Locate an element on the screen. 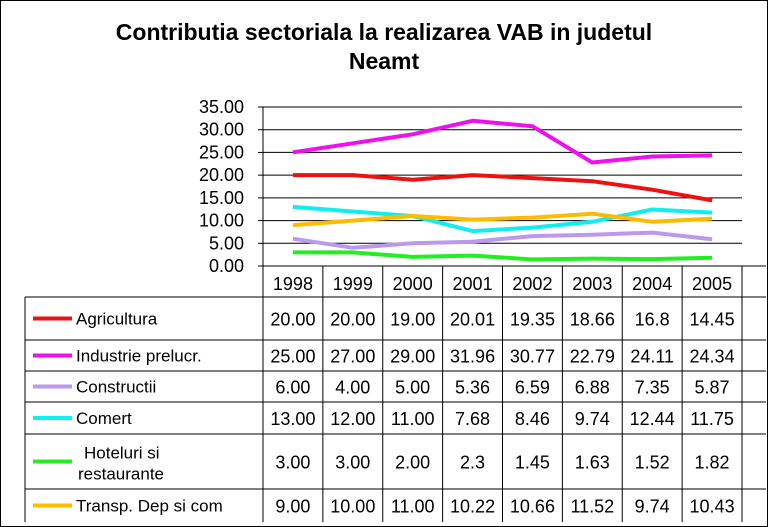 The height and width of the screenshot is (527, 768). data-value-cell: 10.22 is located at coordinates (472, 507).